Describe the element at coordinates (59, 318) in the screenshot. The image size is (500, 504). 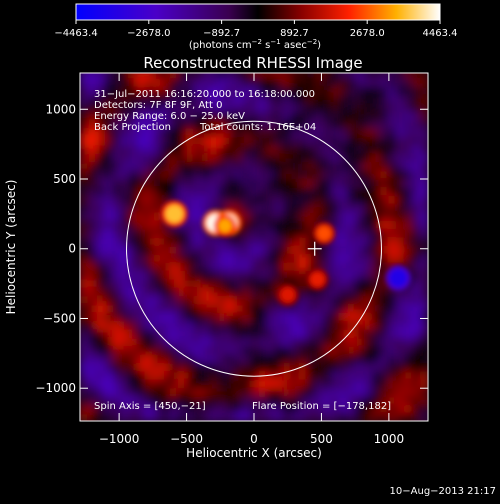
I see `y-tick-label: −500` at that location.